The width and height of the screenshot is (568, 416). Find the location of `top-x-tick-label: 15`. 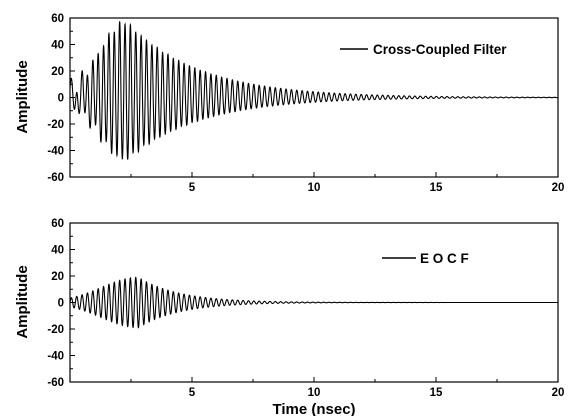

top-x-tick-label: 15 is located at coordinates (436, 188).